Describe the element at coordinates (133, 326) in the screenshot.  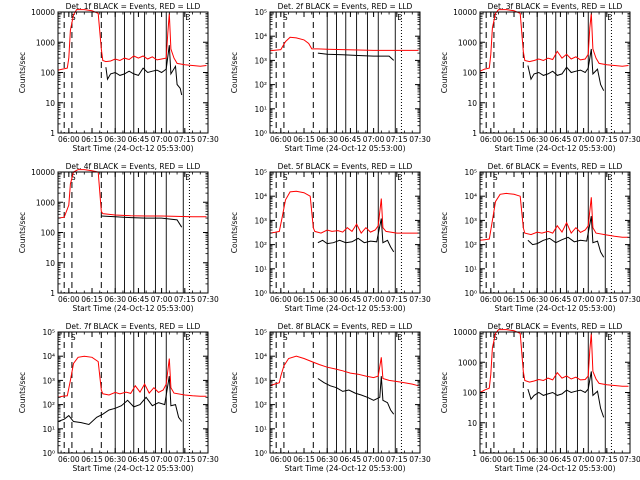
I see `chart-title: Det. 7f BLACK = Events, RED = LLD` at that location.